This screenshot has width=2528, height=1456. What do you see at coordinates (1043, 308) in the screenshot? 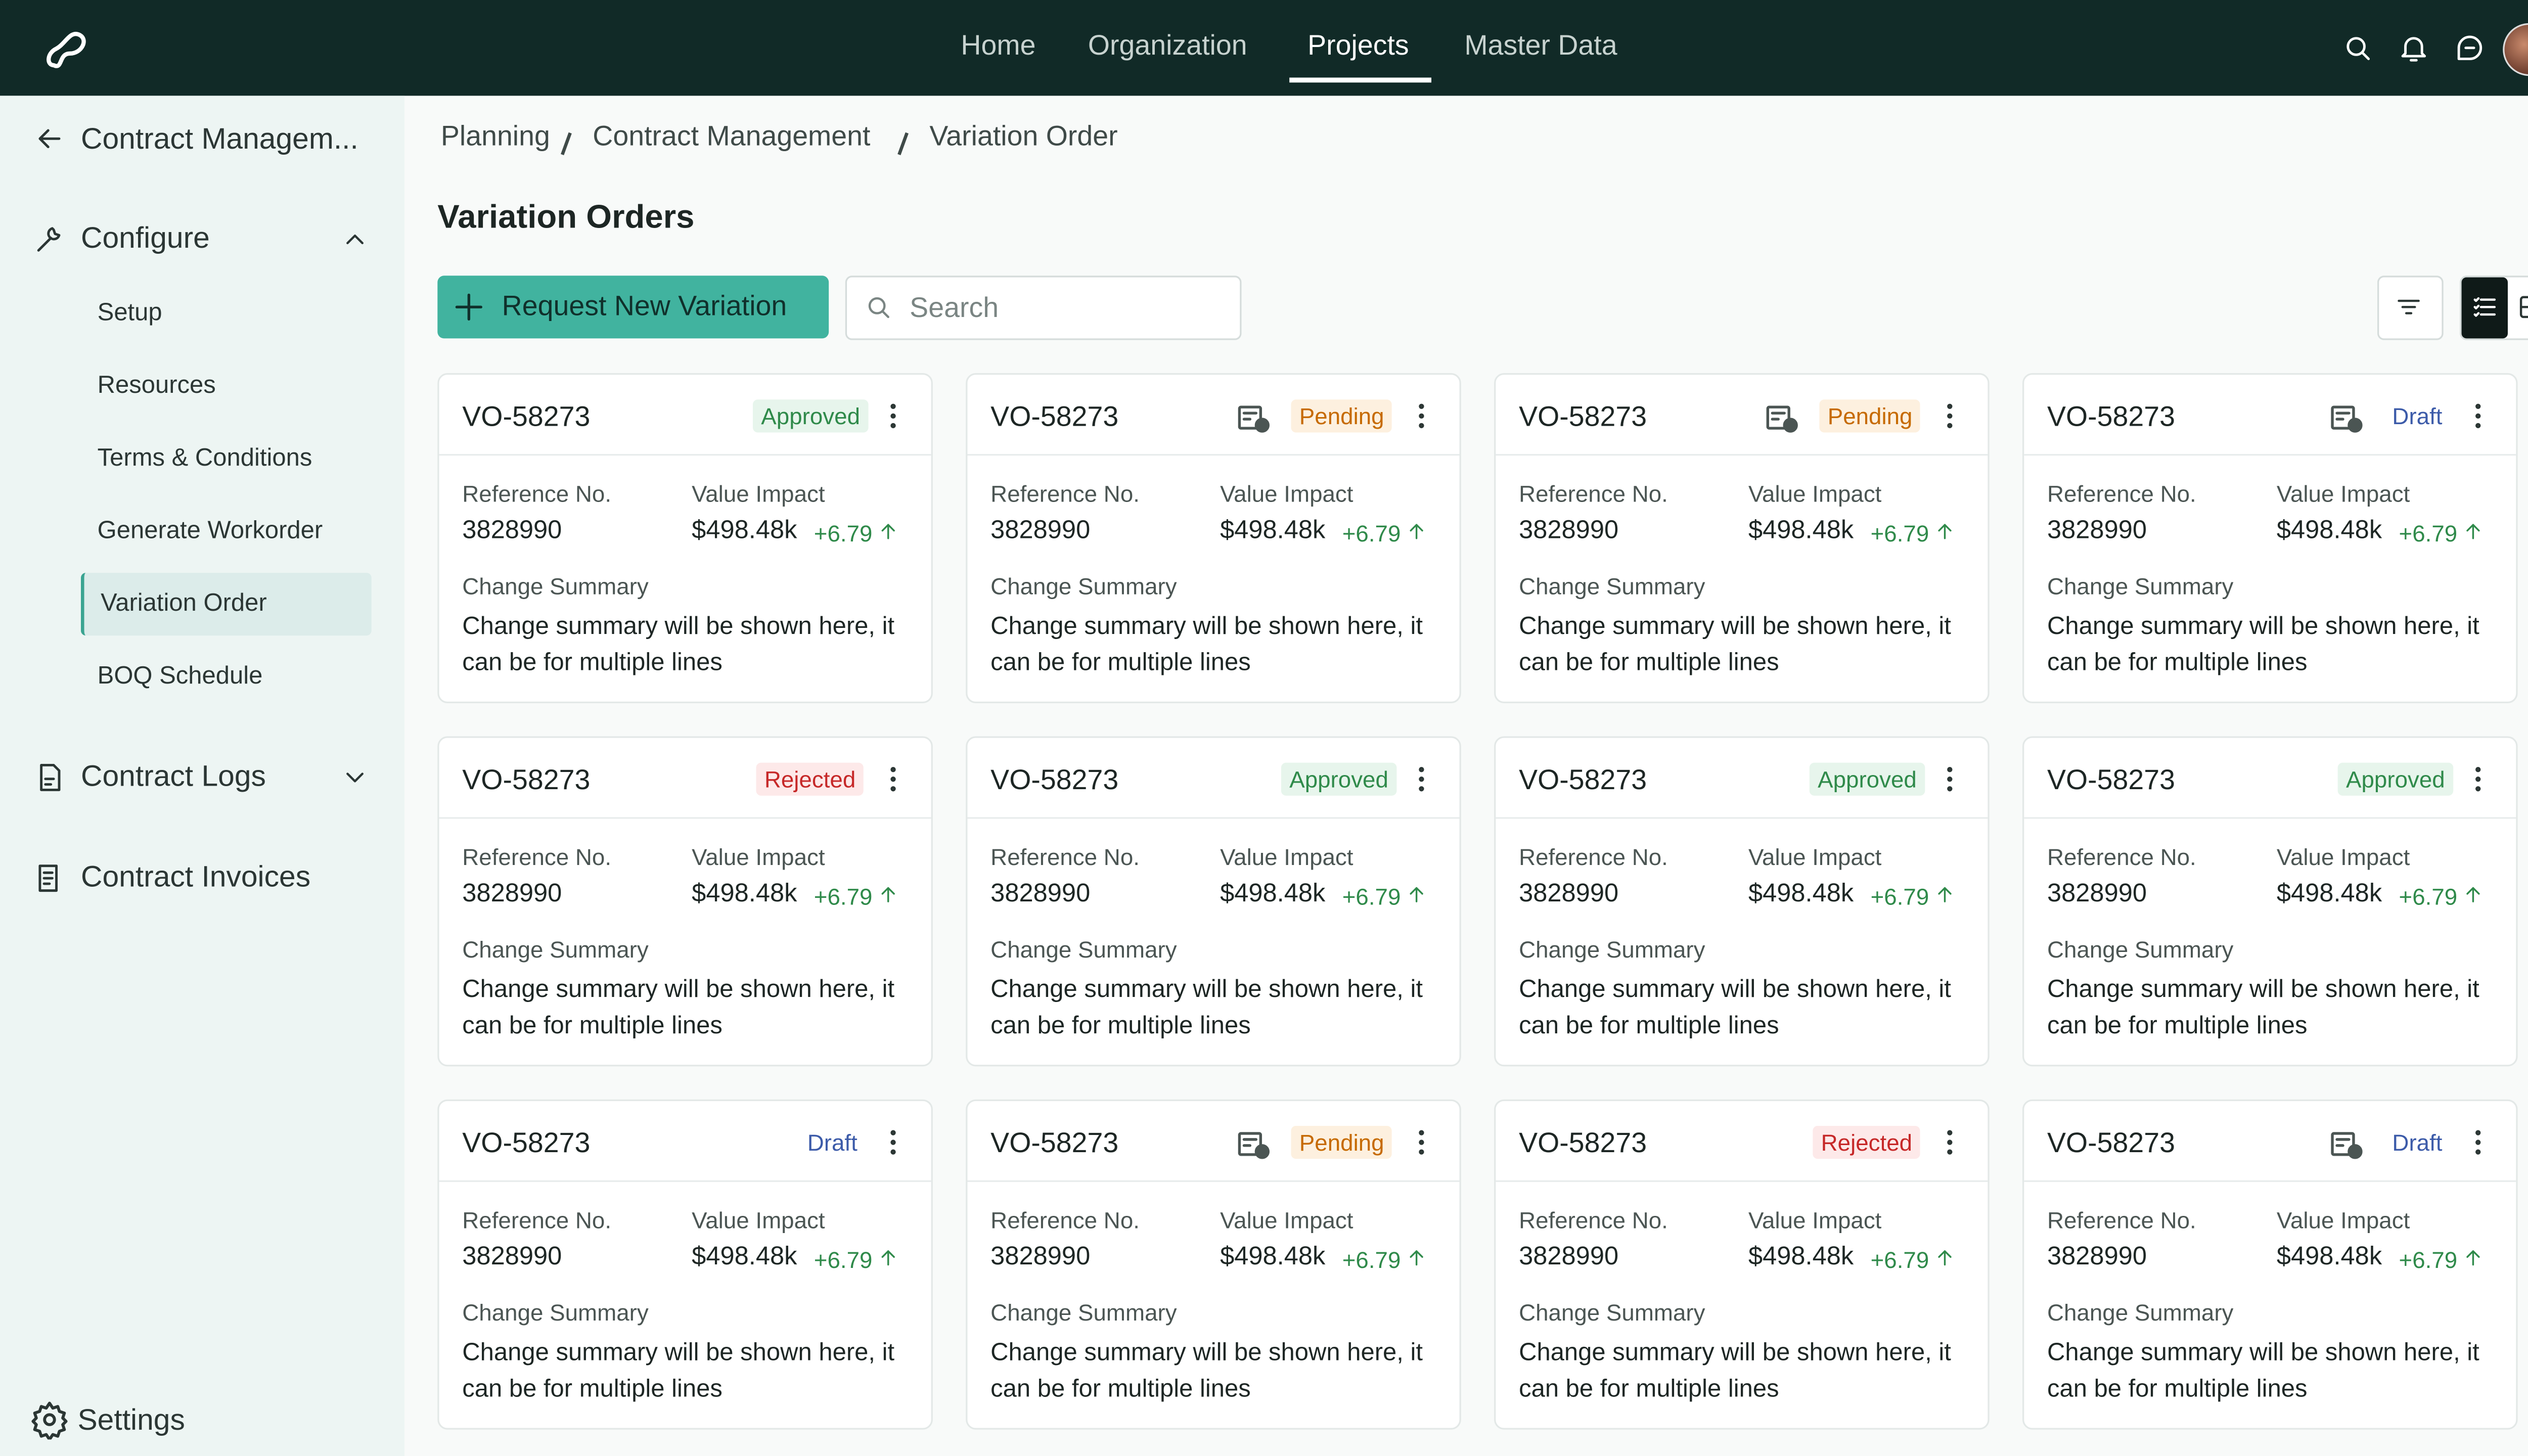
I see `search-input: Search` at bounding box center [1043, 308].